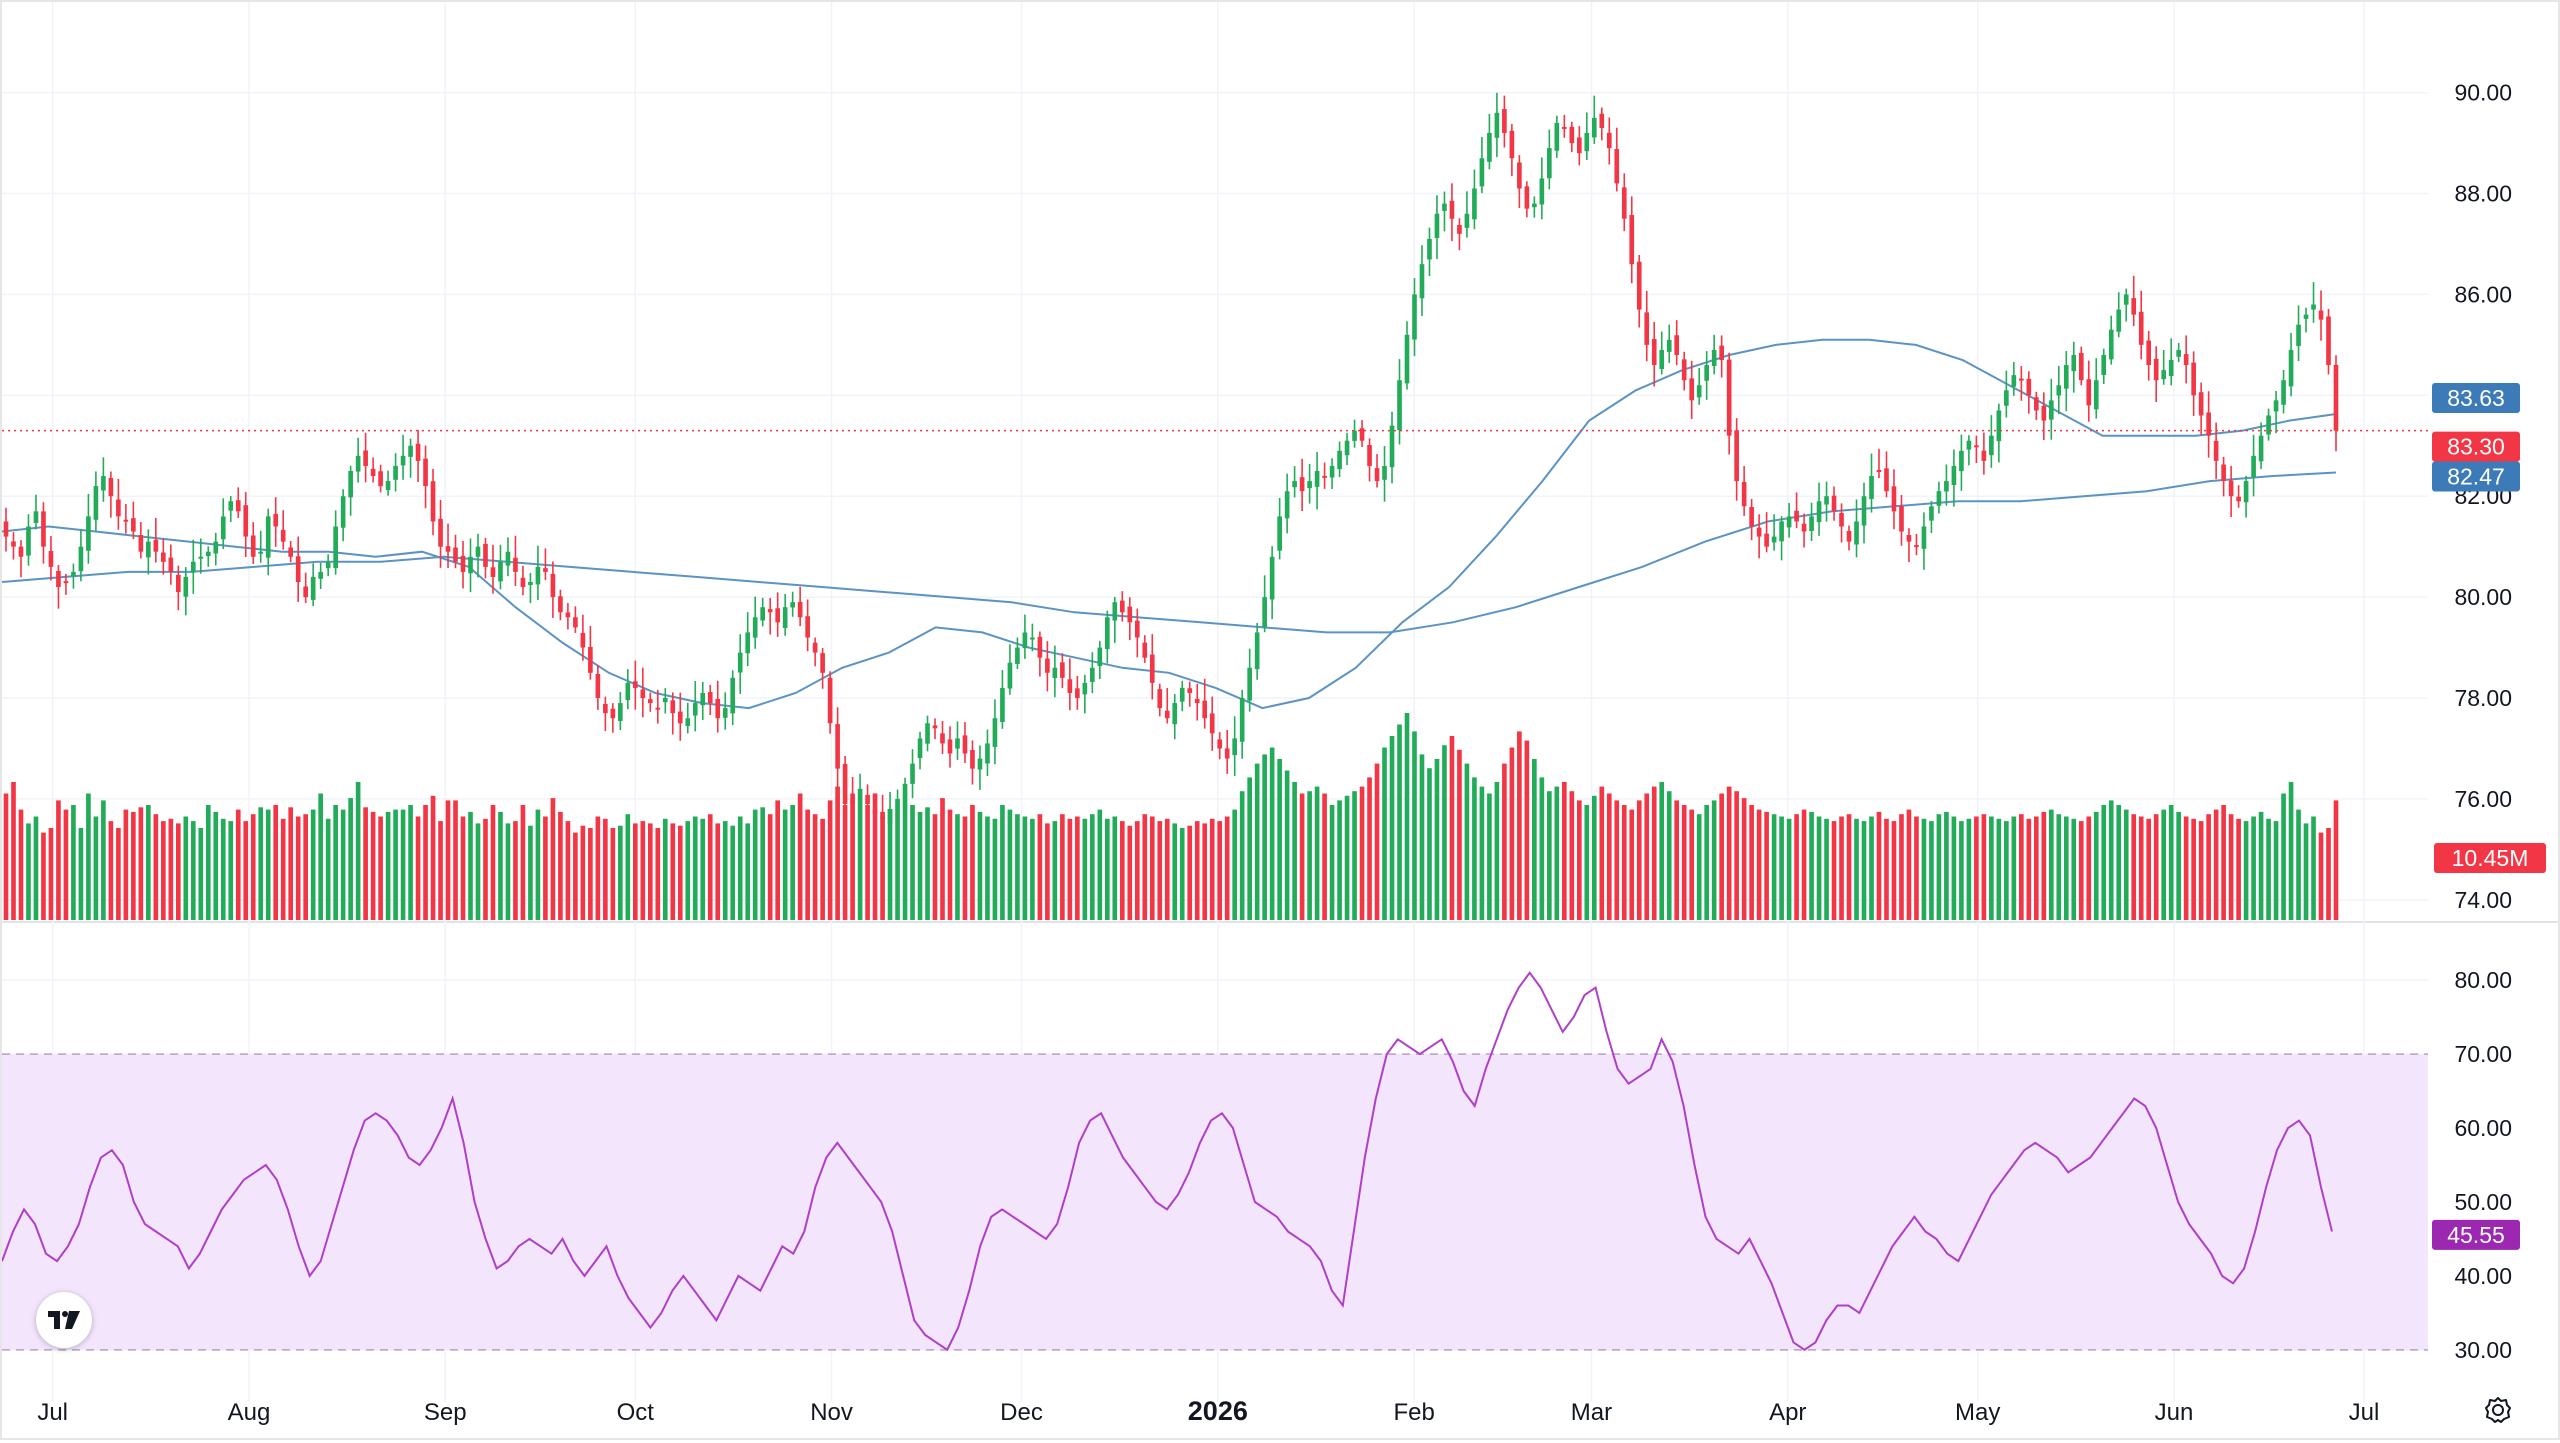 The height and width of the screenshot is (1443, 2560). I want to click on settings-gear-icon, so click(2498, 1410).